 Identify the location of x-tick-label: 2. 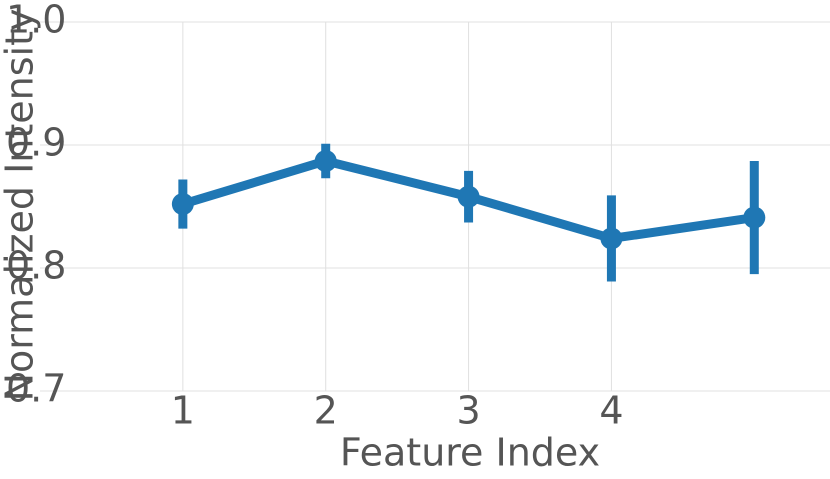
(326, 411).